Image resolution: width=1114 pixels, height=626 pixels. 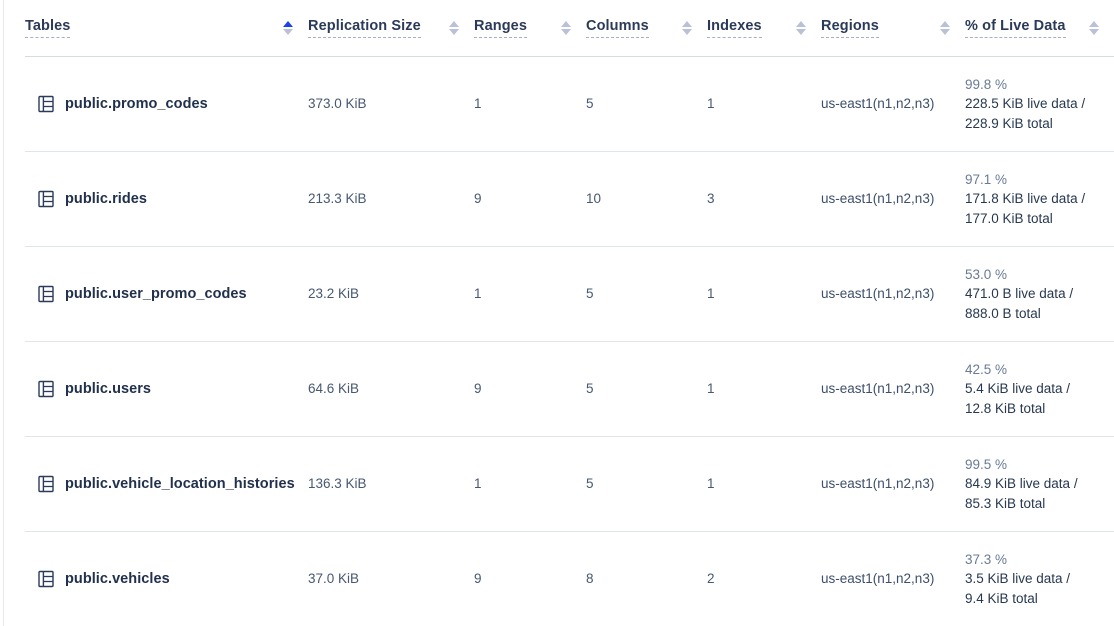 I want to click on column-header-columns: Columns, so click(x=646, y=28).